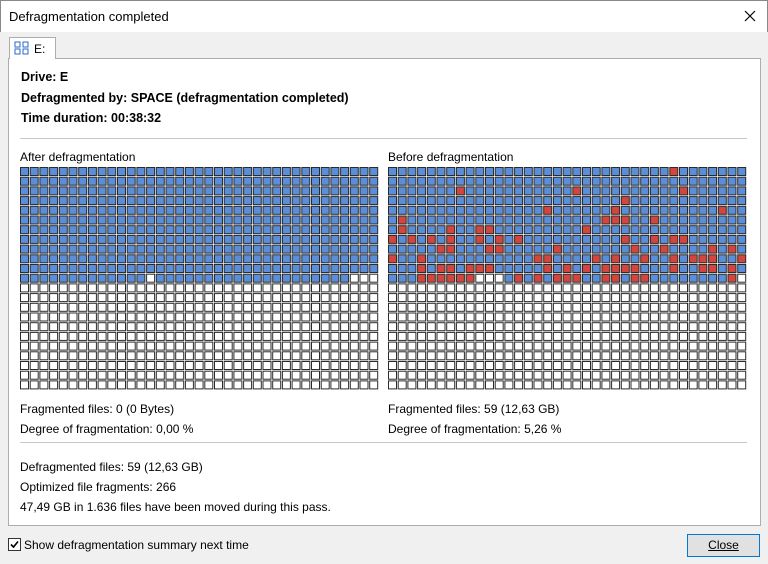 The image size is (768, 564). Describe the element at coordinates (750, 16) in the screenshot. I see `close-icon` at that location.